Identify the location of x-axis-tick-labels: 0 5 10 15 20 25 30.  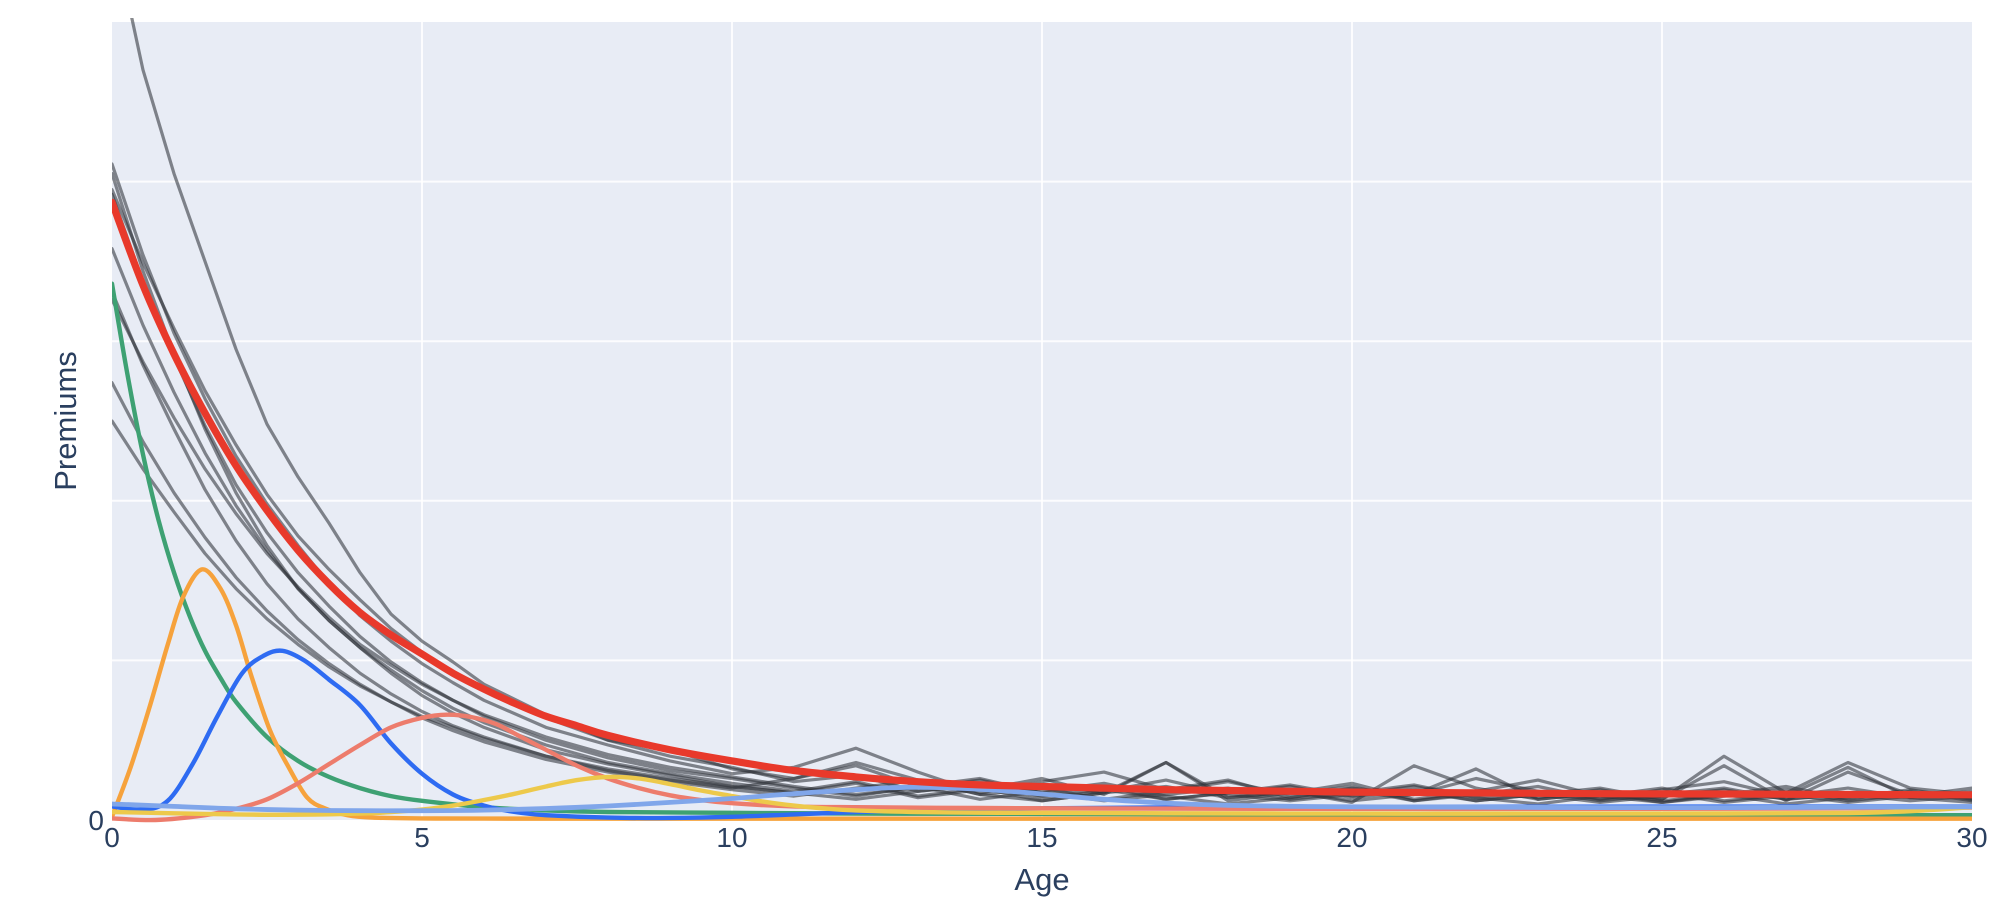
(1045, 837).